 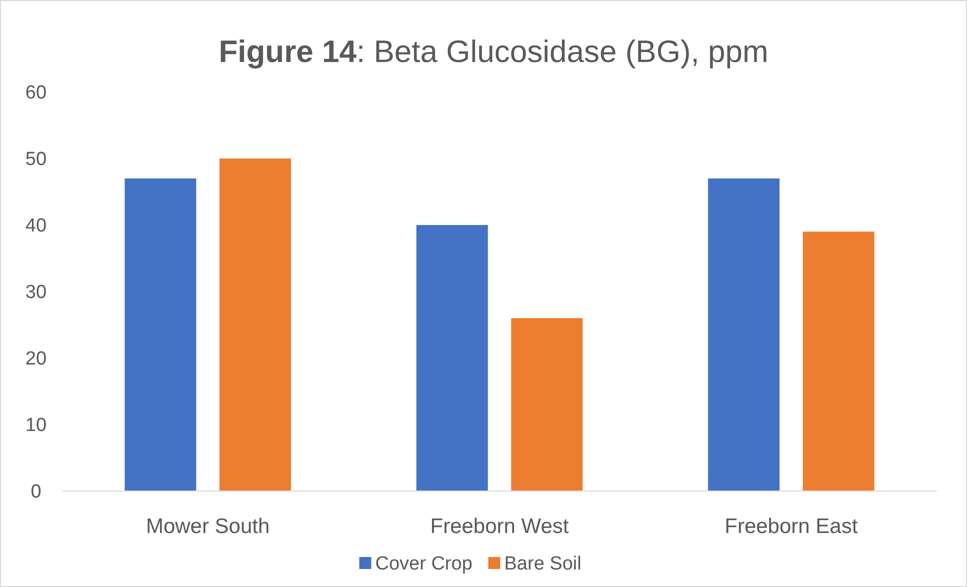 I want to click on x-tick-label: Freeborn West, so click(x=499, y=526).